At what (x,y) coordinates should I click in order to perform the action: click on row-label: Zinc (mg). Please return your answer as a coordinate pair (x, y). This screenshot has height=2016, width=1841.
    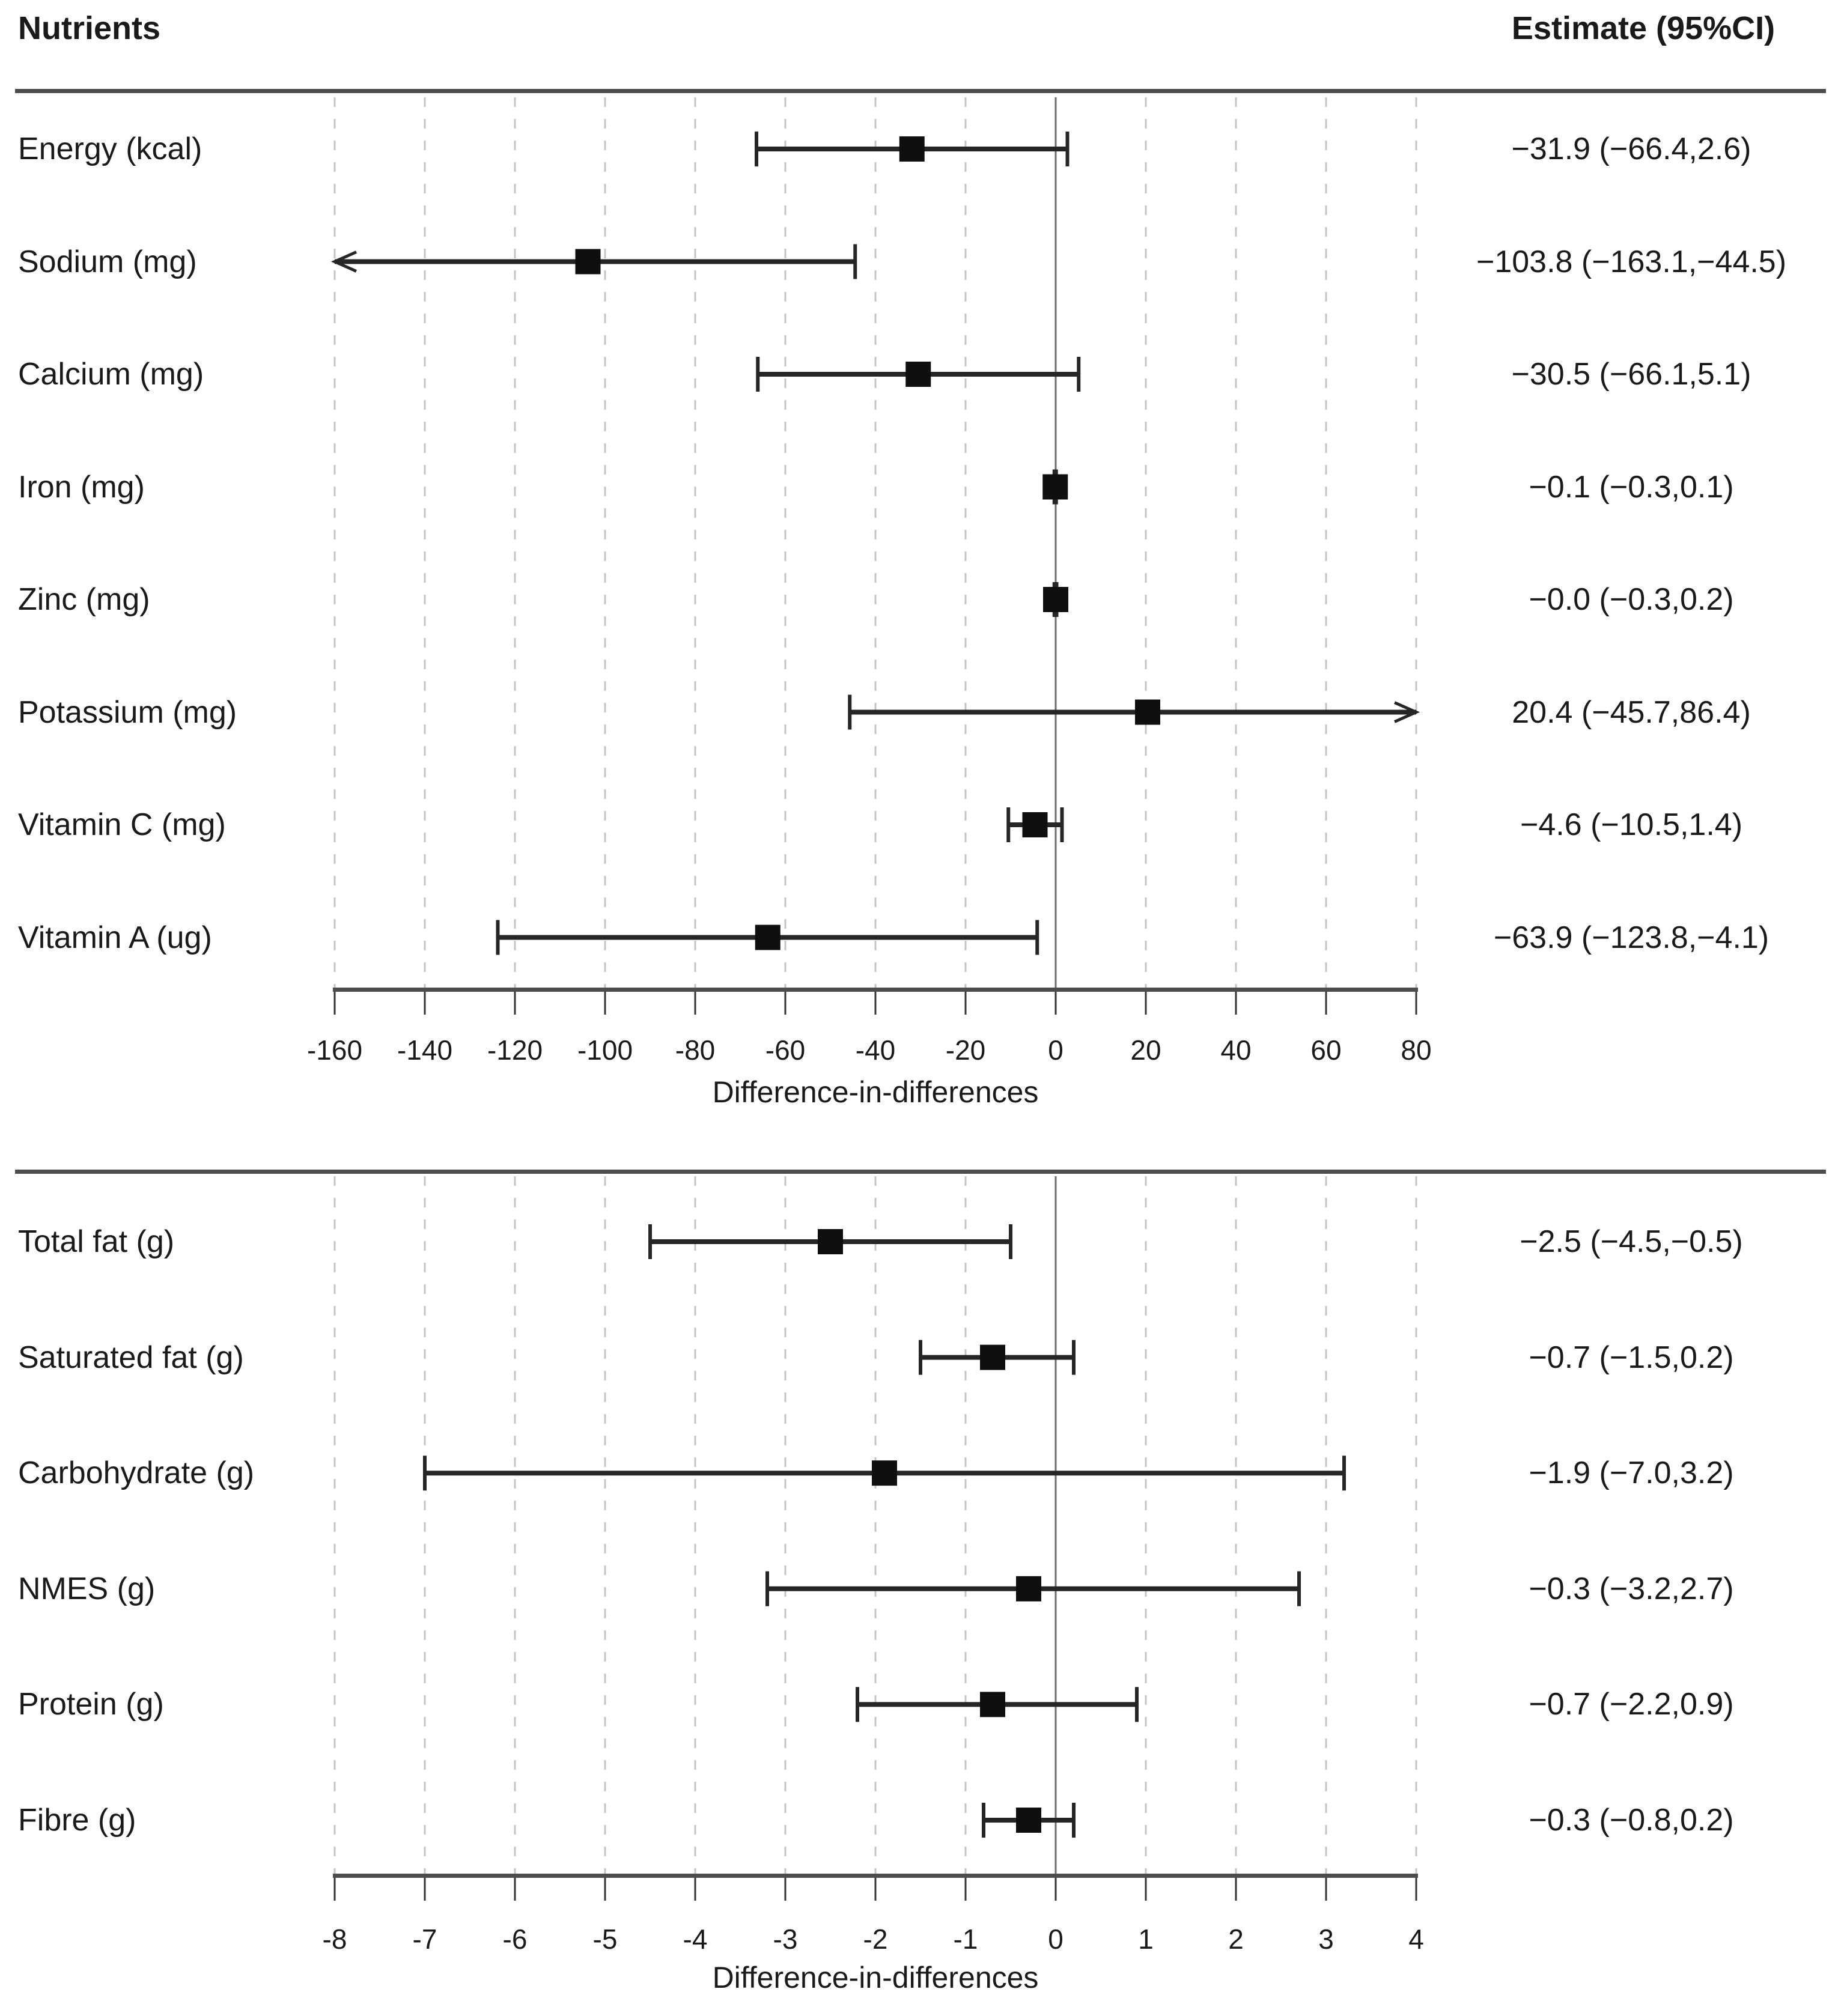
    Looking at the image, I should click on (84, 599).